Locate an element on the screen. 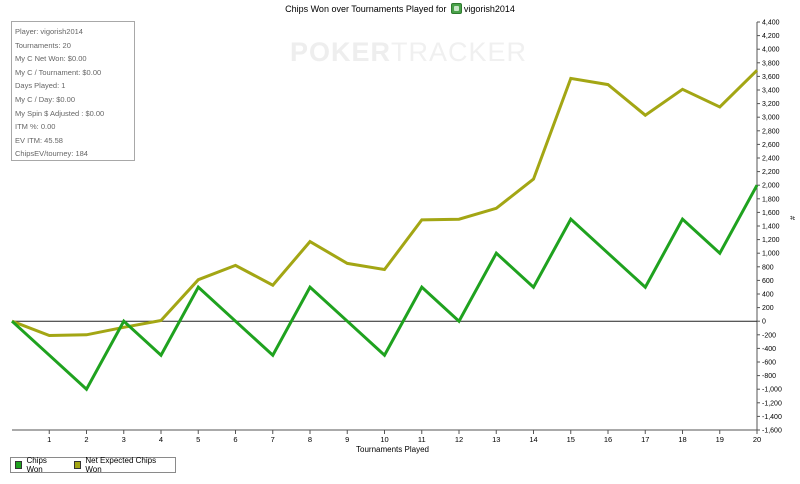  x-tick-label: 8 is located at coordinates (310, 439).